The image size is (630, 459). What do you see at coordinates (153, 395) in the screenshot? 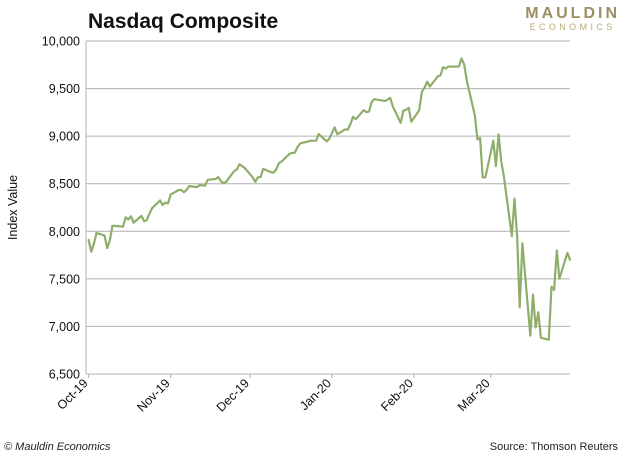
I see `x-tick-label: Nov-19` at bounding box center [153, 395].